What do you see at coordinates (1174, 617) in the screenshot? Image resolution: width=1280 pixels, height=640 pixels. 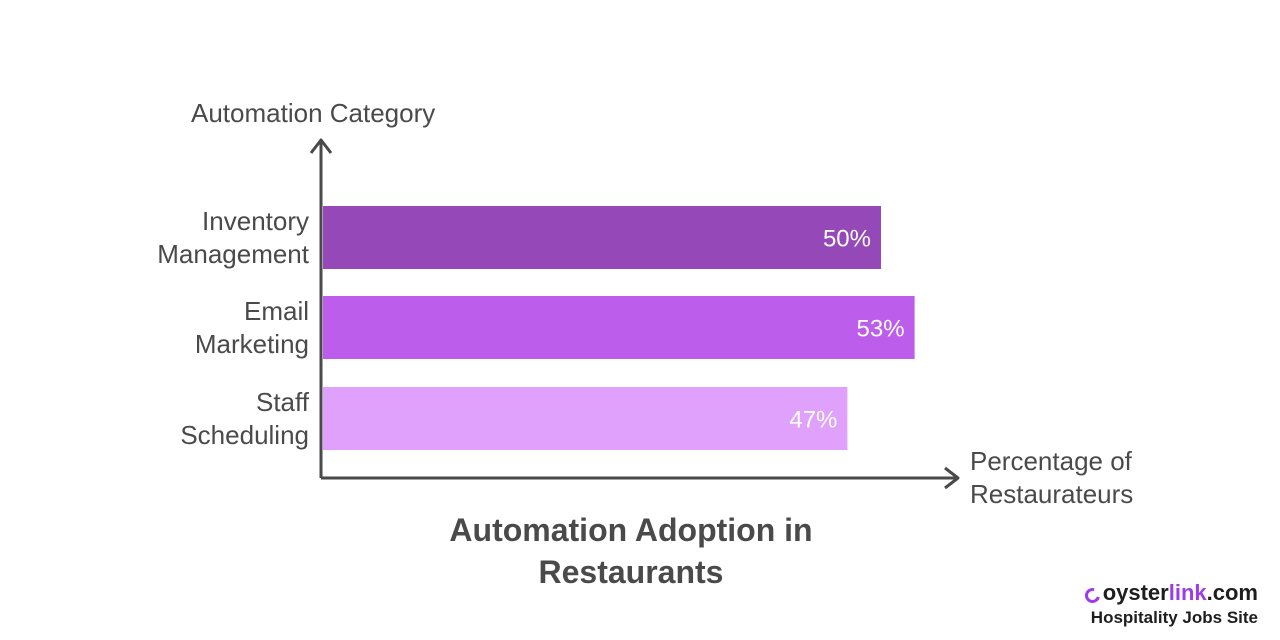 I see `logo-tagline: Hospitality Jobs Site` at bounding box center [1174, 617].